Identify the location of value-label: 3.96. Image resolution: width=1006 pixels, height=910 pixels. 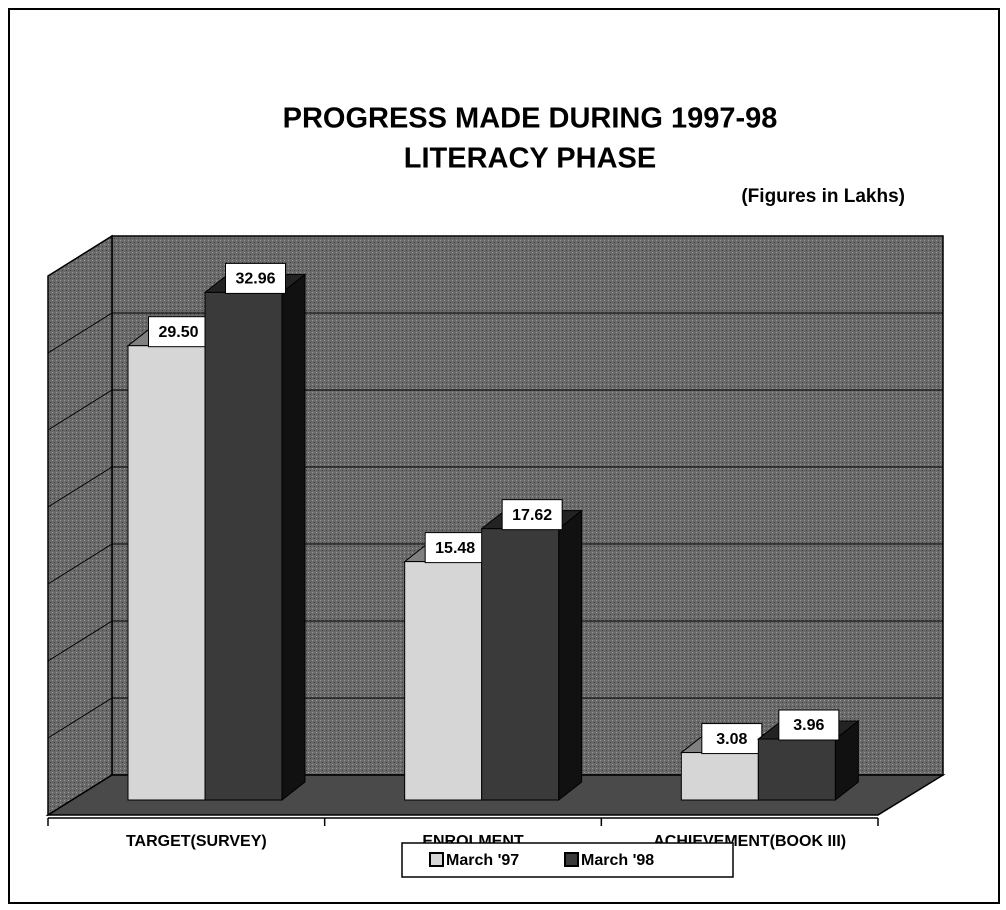
(808, 725).